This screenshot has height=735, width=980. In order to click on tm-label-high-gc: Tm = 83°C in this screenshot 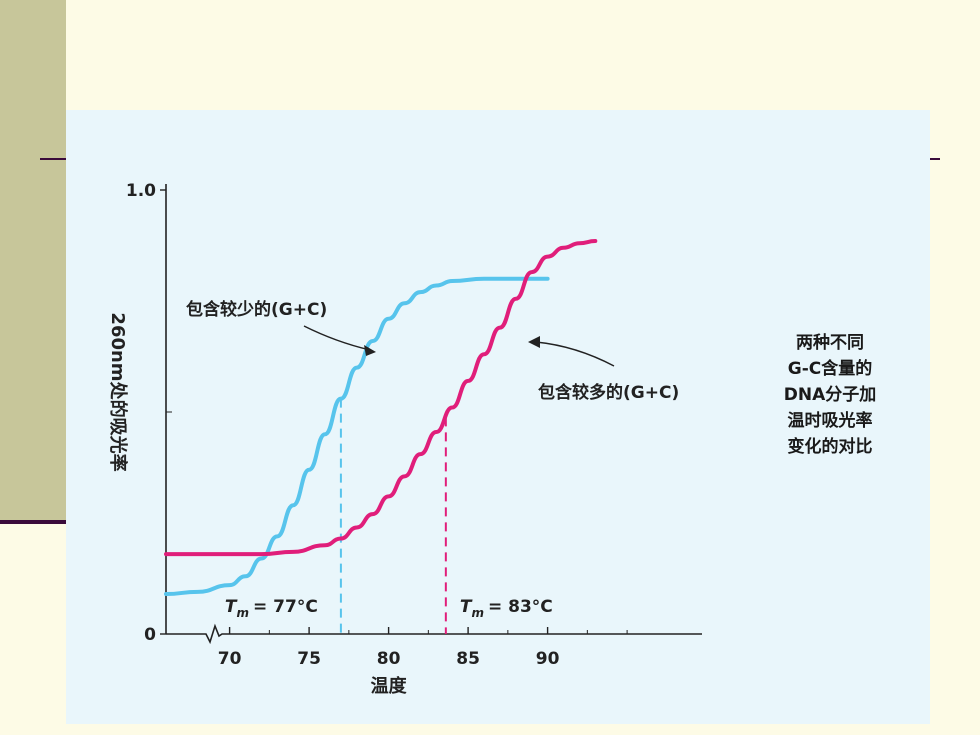, I will do `click(506, 608)`.